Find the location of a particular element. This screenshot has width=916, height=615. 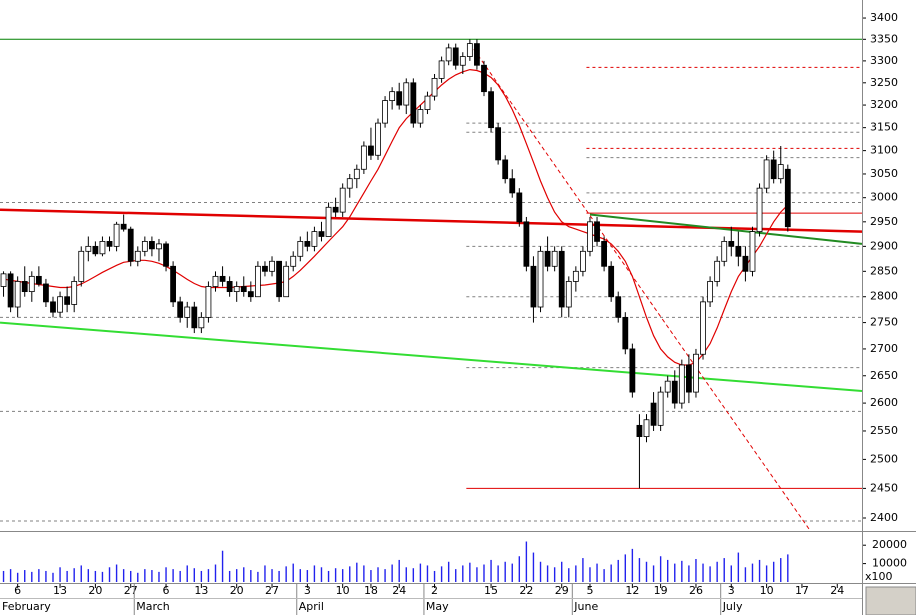

month-label: July is located at coordinates (732, 606).